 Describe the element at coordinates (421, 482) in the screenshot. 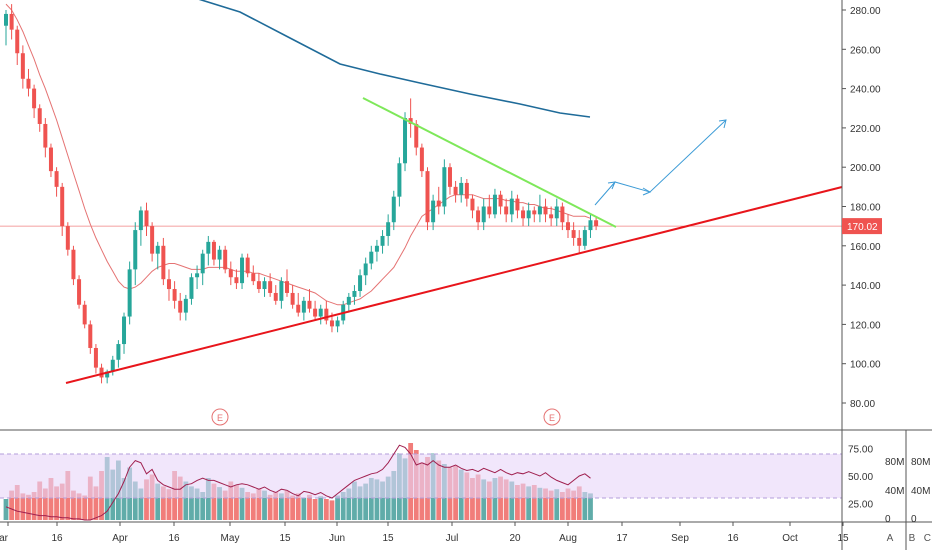

I see `rsi-pane` at that location.